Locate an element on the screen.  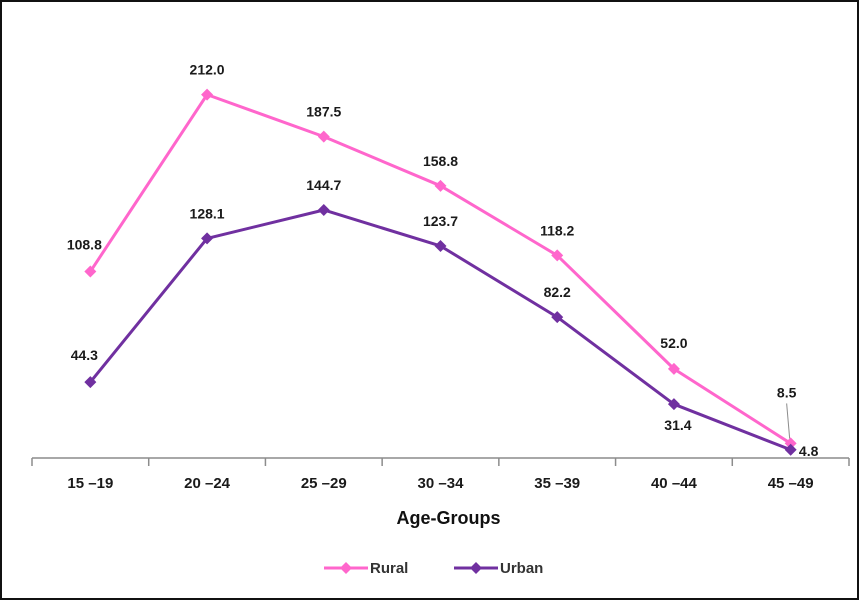
data-label-urban: 144.7 is located at coordinates (323, 185).